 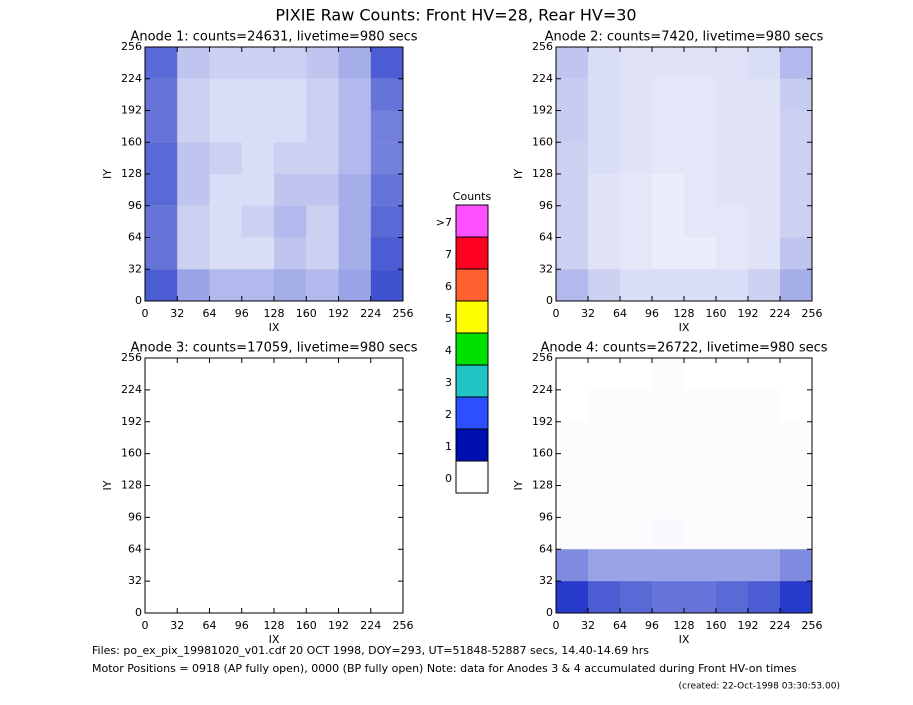 What do you see at coordinates (448, 254) in the screenshot?
I see `colorbar-label: 7` at bounding box center [448, 254].